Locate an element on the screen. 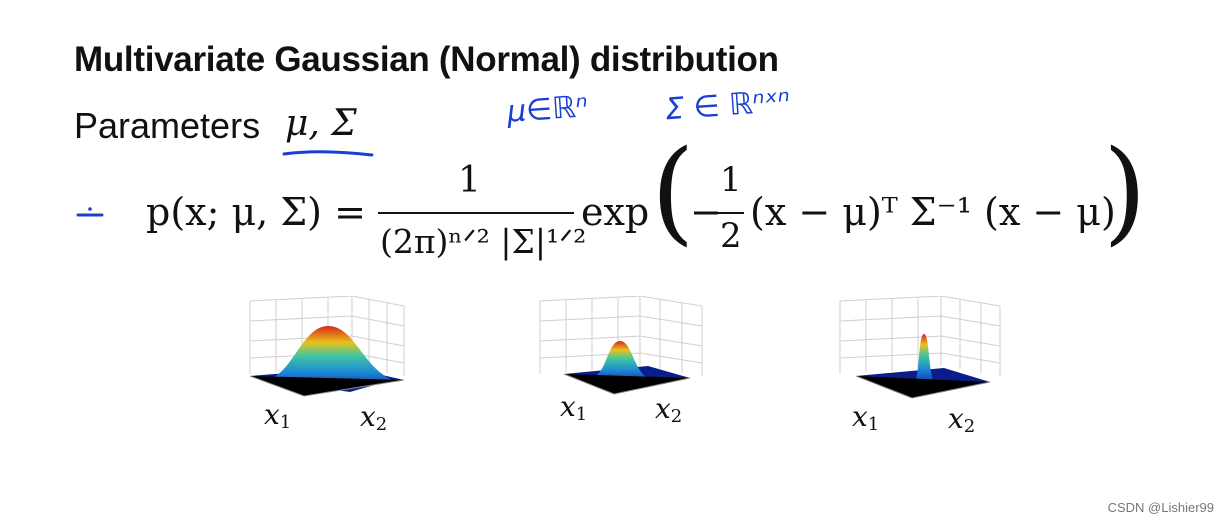 This screenshot has width=1232, height=523. handwritten-sigma-note: Σ ∈ ℝⁿˣⁿ is located at coordinates (727, 105).